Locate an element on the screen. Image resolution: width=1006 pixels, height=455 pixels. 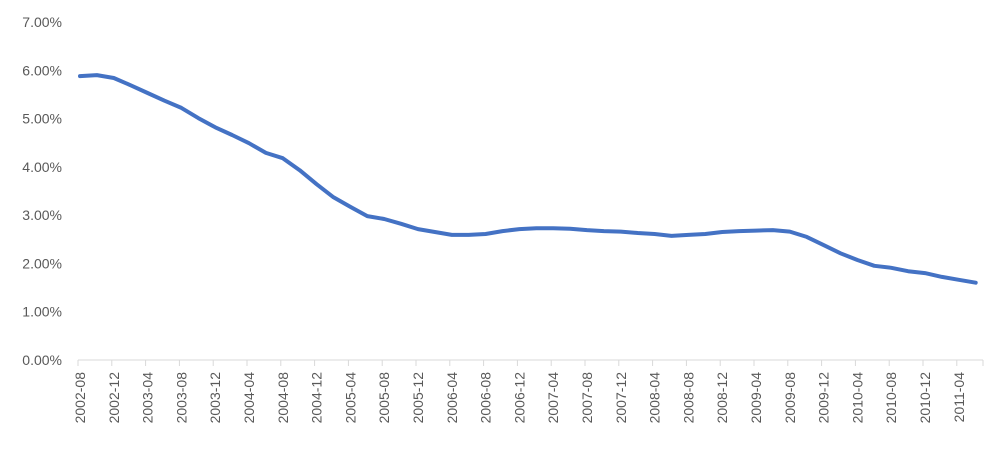
y-tick-label: 3.00% is located at coordinates (42, 215).